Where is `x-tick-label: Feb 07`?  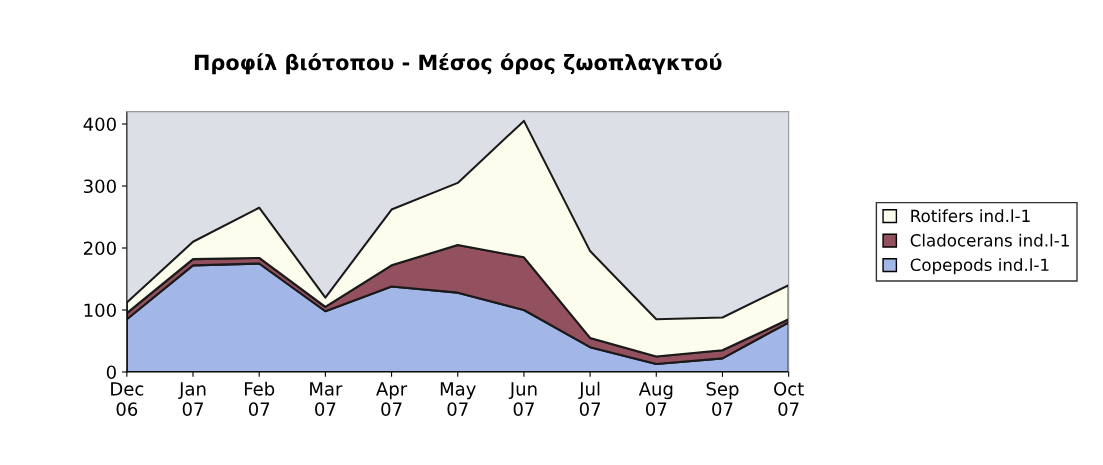 x-tick-label: Feb 07 is located at coordinates (259, 398).